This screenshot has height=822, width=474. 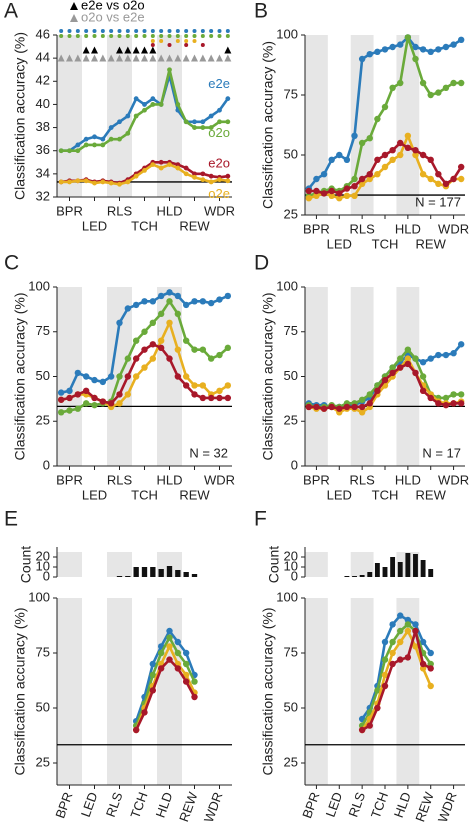 What do you see at coordinates (291, 420) in the screenshot?
I see `y-tick-label: 25` at bounding box center [291, 420].